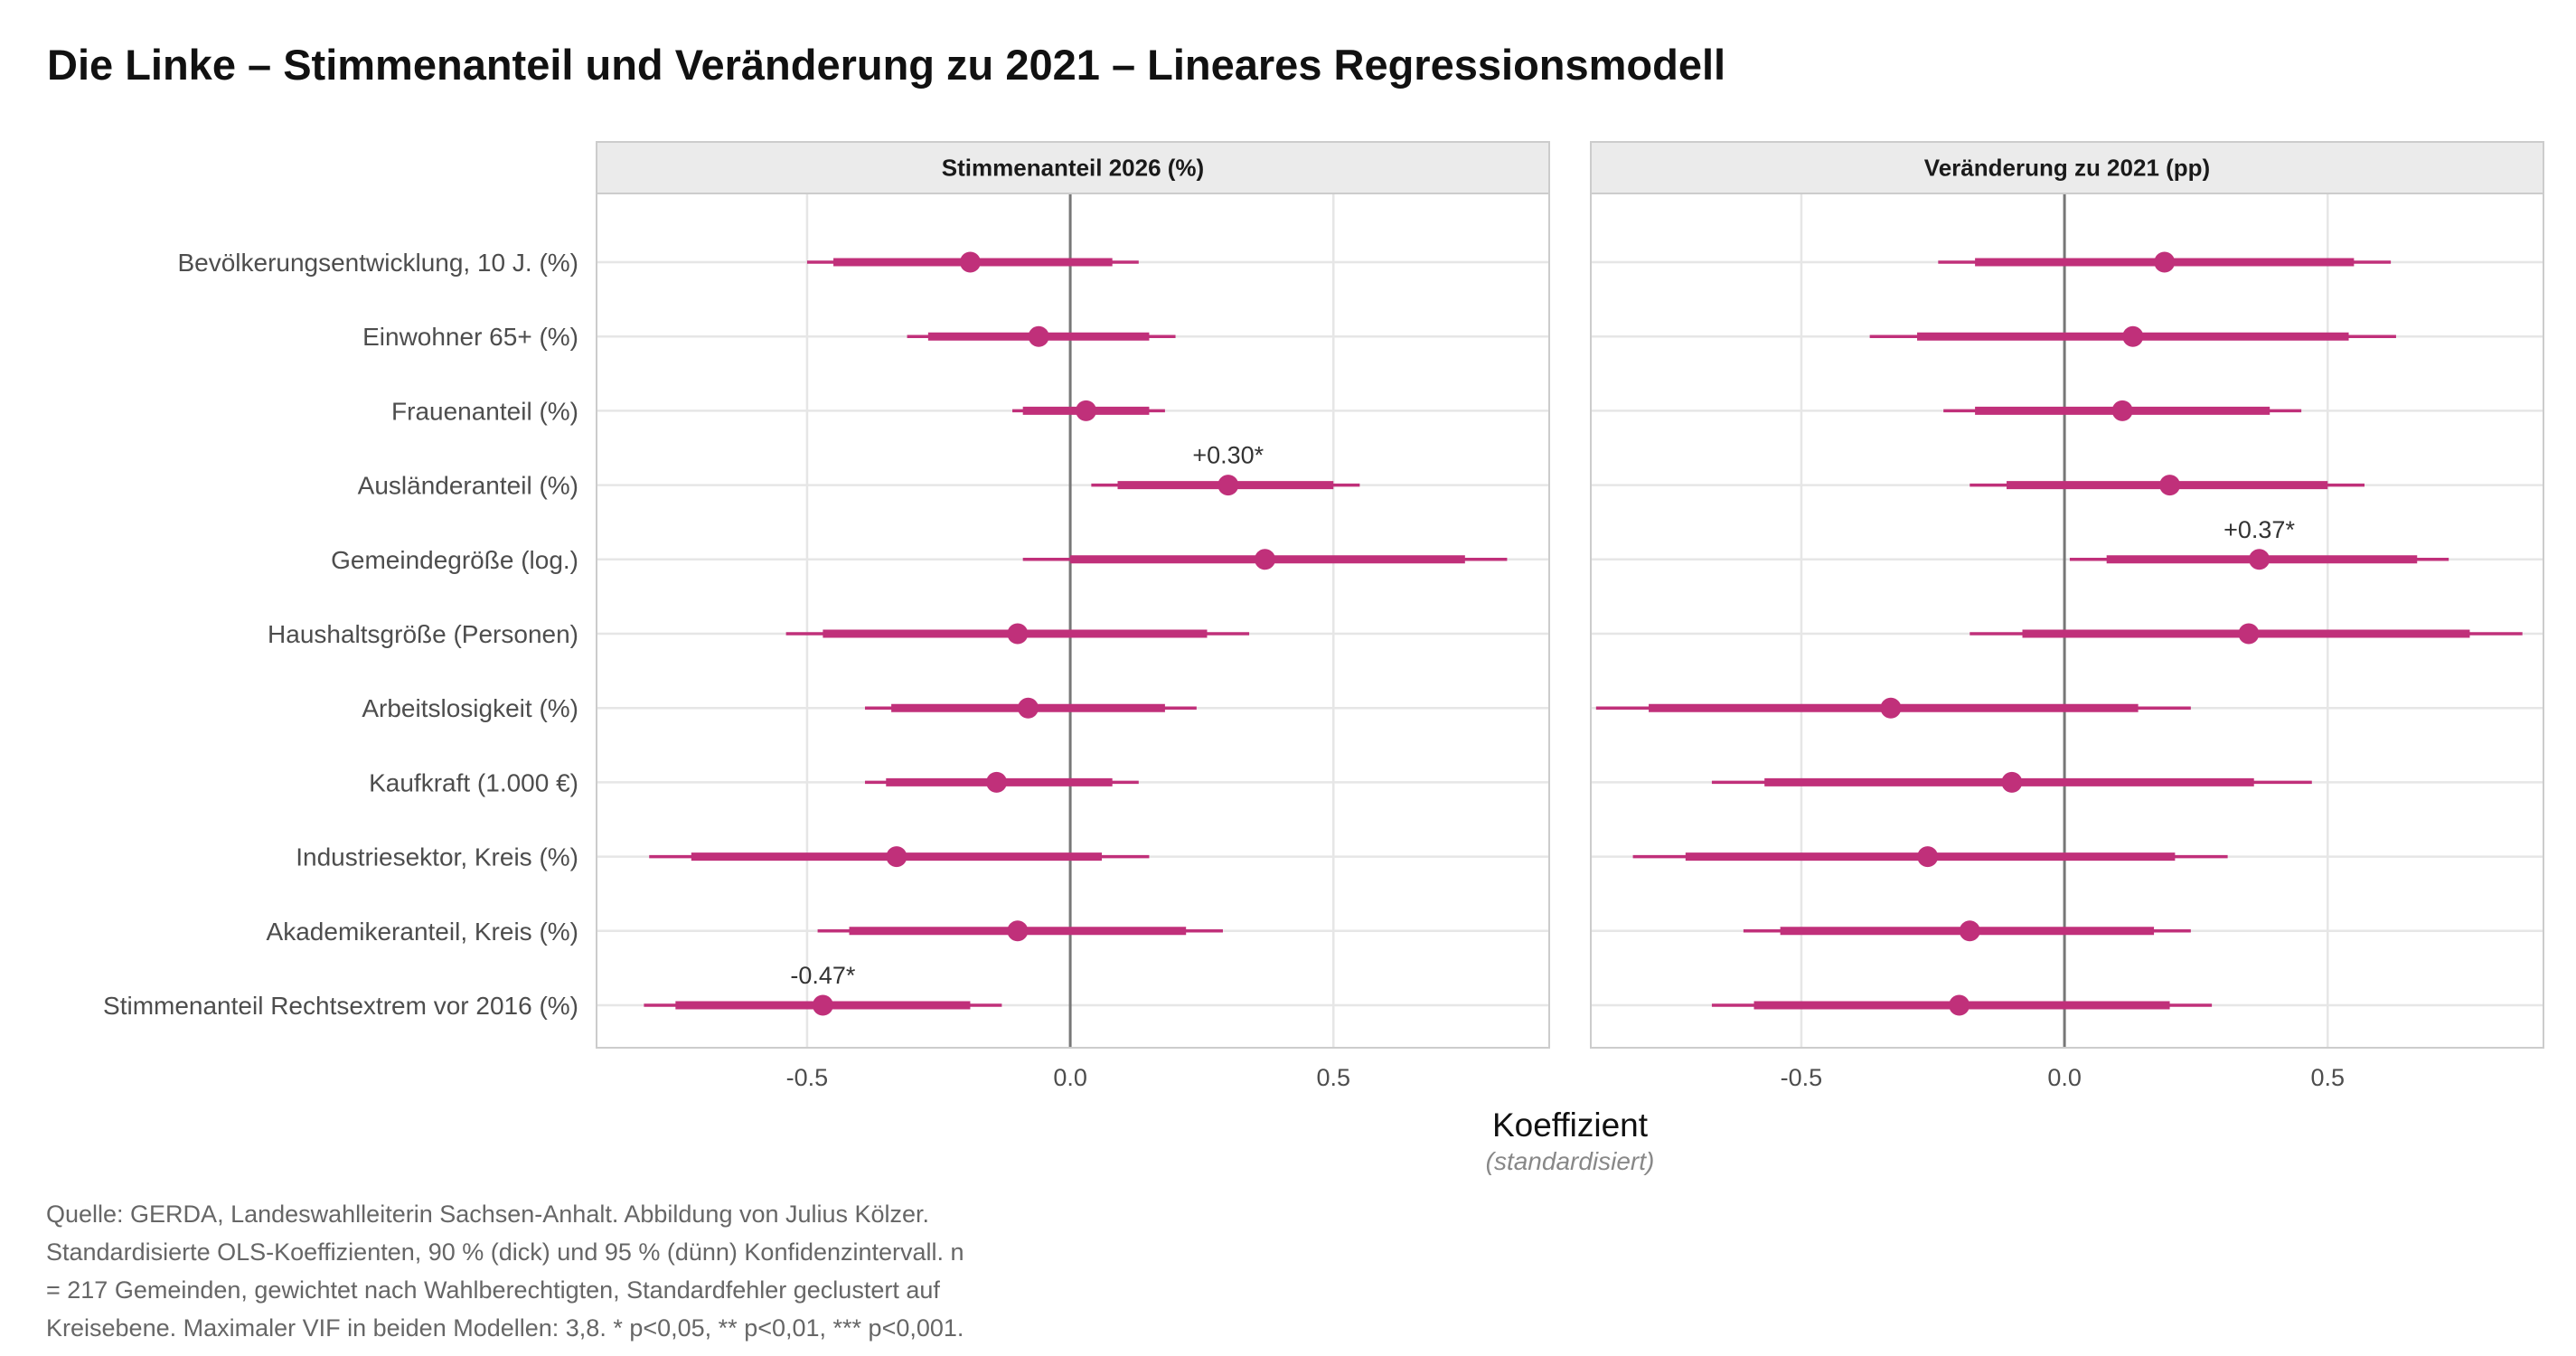  I want to click on significance-label: -0.47*, so click(823, 975).